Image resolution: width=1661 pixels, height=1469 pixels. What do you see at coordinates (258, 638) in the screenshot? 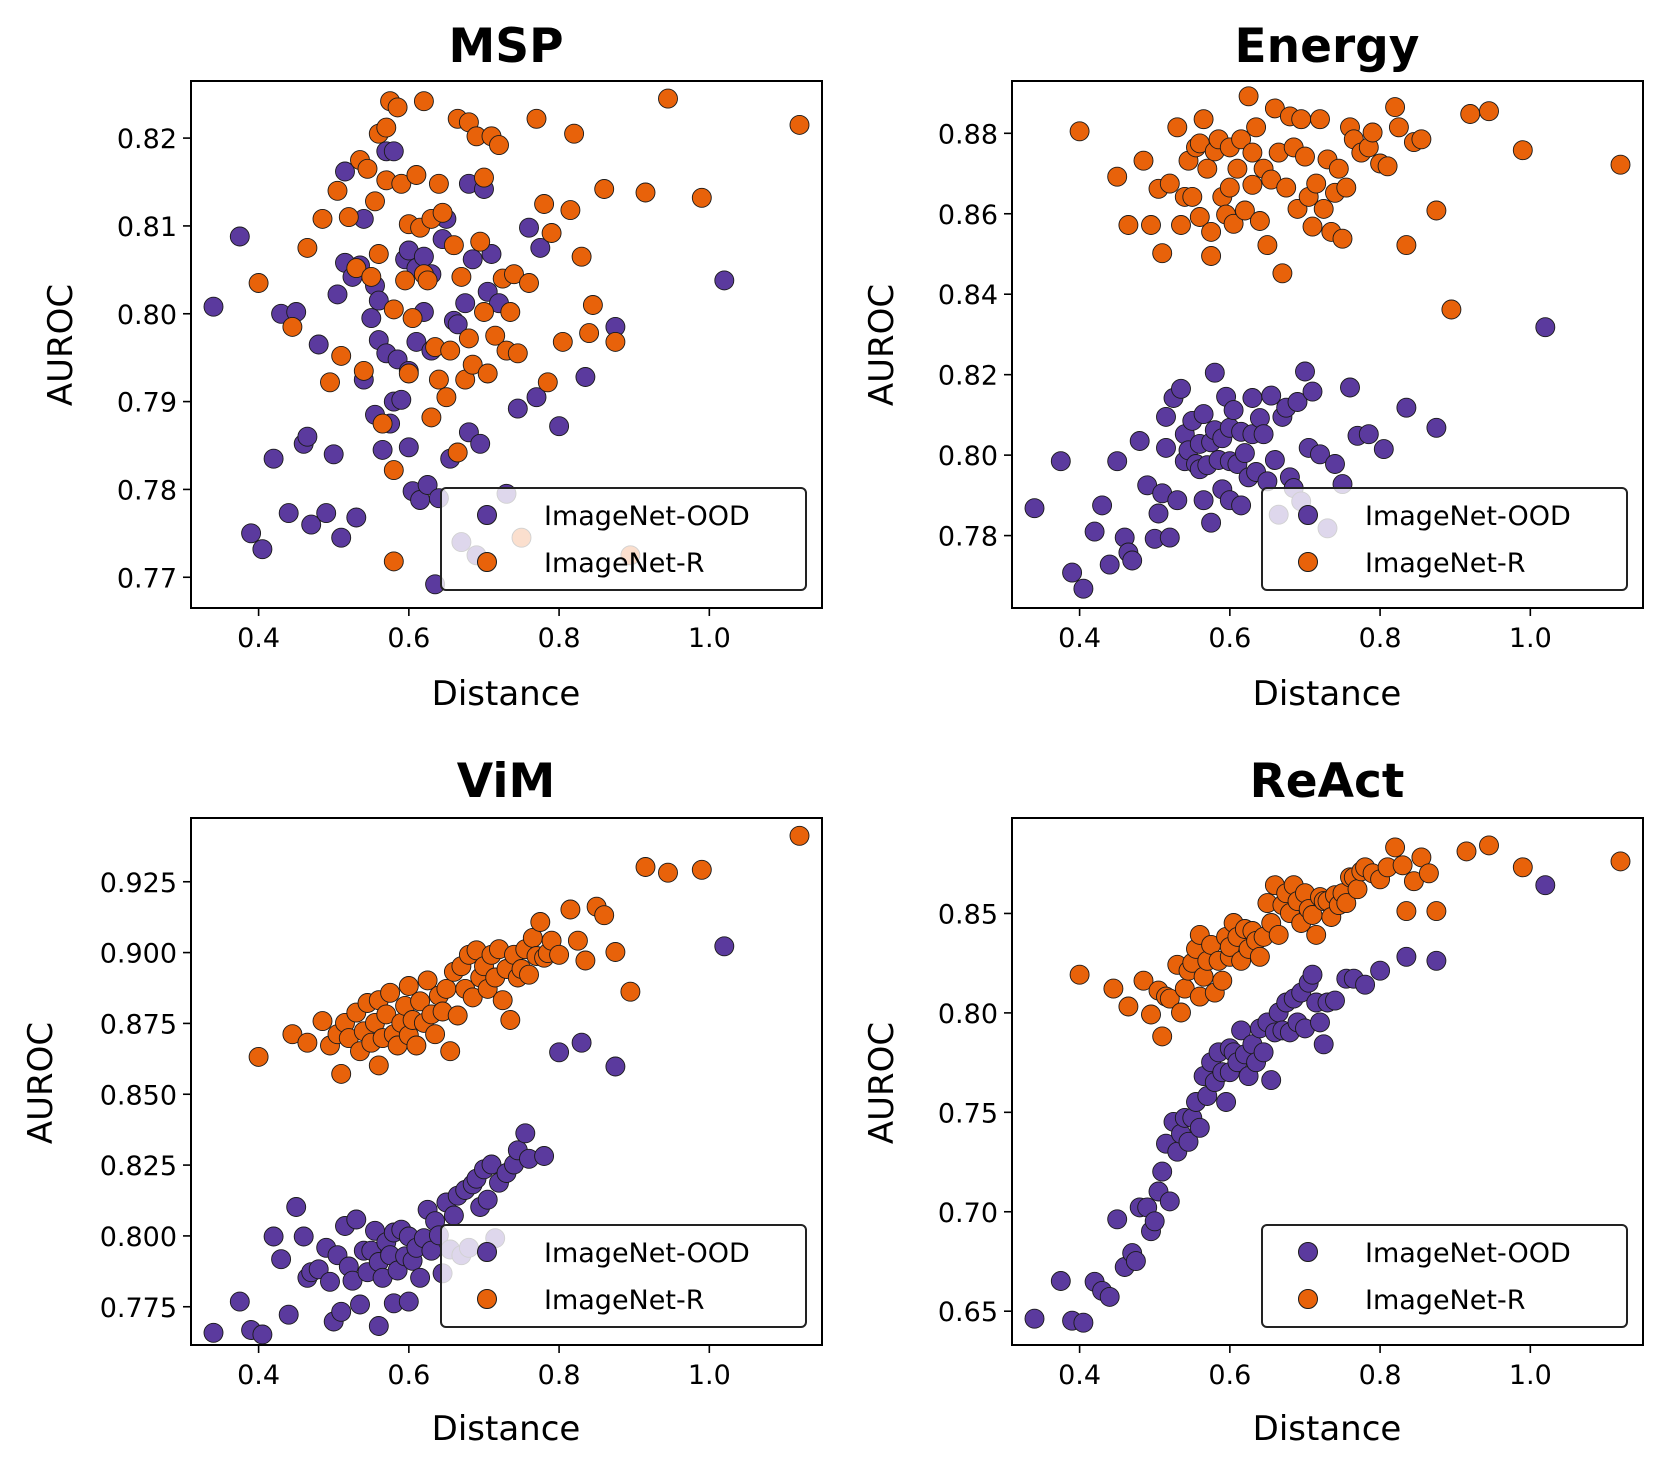
I see `x-tick-label: 0.4` at bounding box center [258, 638].